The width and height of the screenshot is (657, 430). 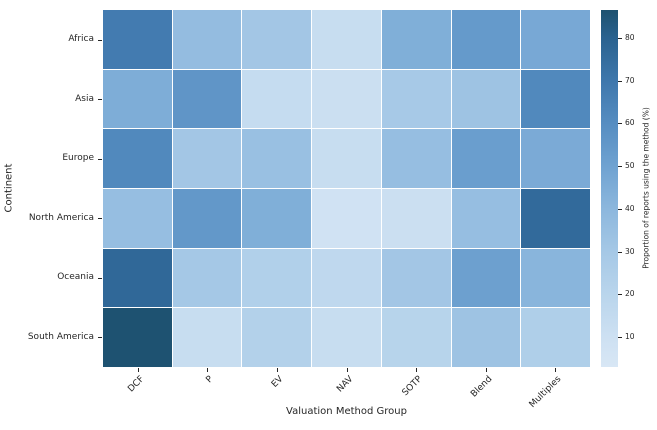 I want to click on heatmap-cell-europe-dcf, so click(x=137, y=158).